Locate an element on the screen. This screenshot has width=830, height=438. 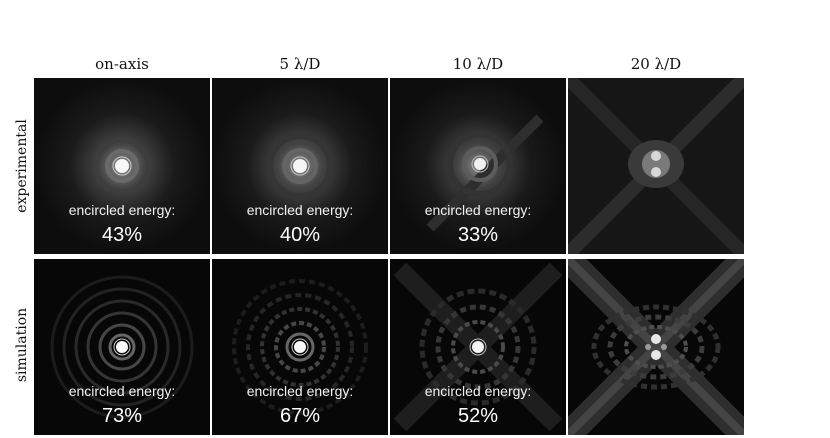
psf-image-experimental-10-lambda-d is located at coordinates (478, 166).